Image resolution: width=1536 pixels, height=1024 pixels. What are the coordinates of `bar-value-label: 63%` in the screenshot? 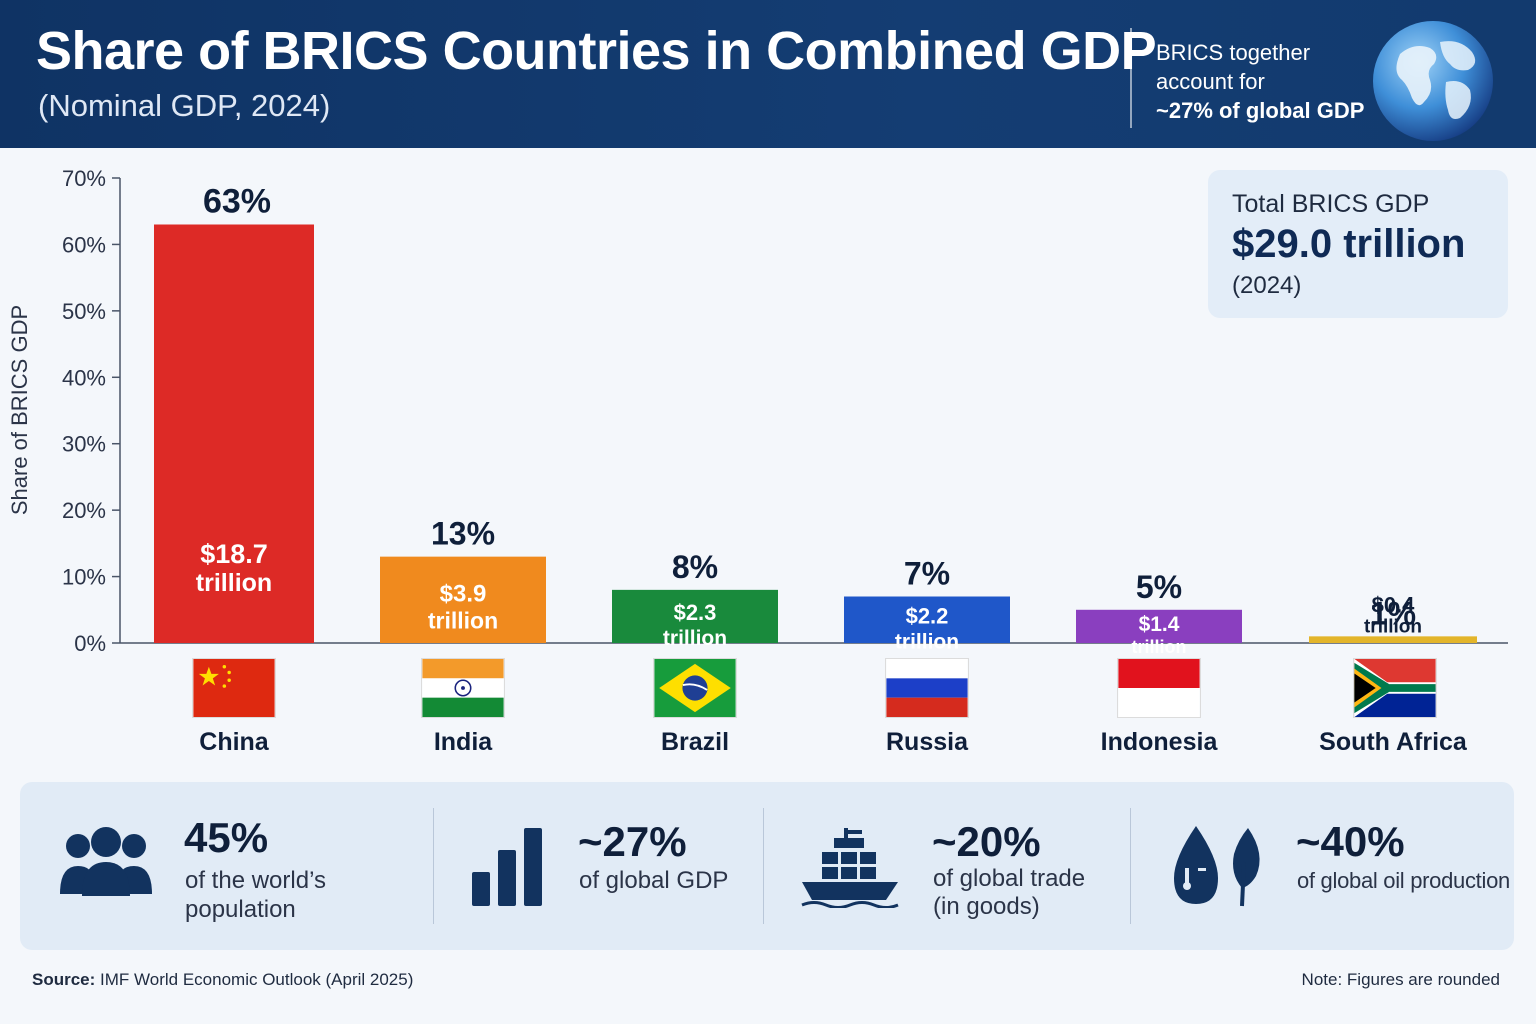 It's located at (237, 202).